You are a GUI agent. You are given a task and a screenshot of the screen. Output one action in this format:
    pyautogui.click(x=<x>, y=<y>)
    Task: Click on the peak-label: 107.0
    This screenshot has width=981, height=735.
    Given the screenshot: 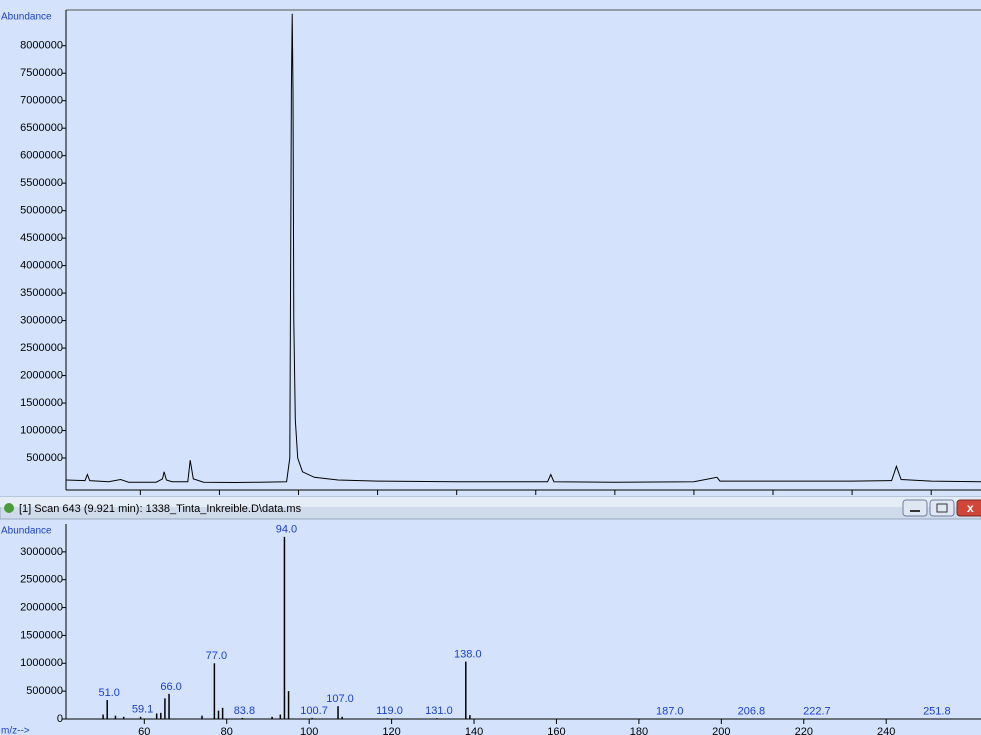 What is the action you would take?
    pyautogui.click(x=340, y=699)
    